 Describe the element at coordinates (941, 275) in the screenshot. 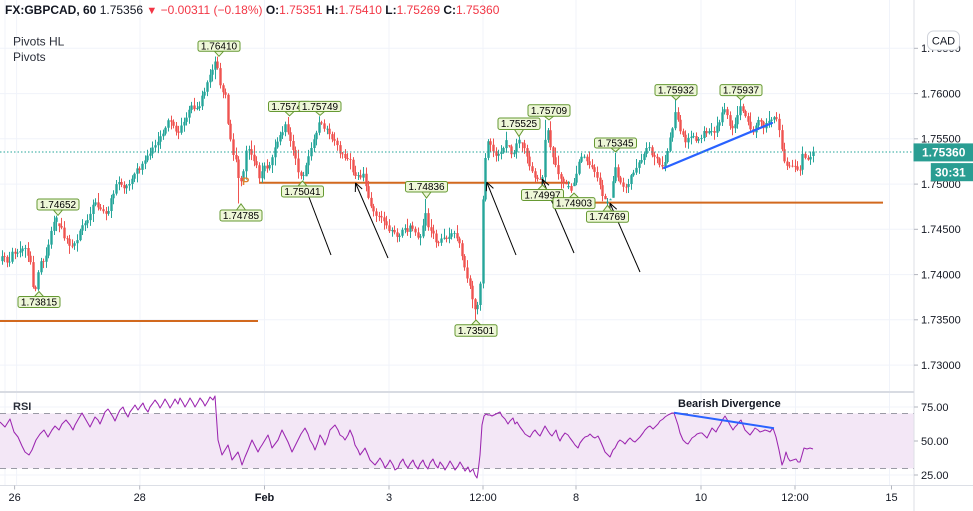

I see `svg-text: 1.74000` at that location.